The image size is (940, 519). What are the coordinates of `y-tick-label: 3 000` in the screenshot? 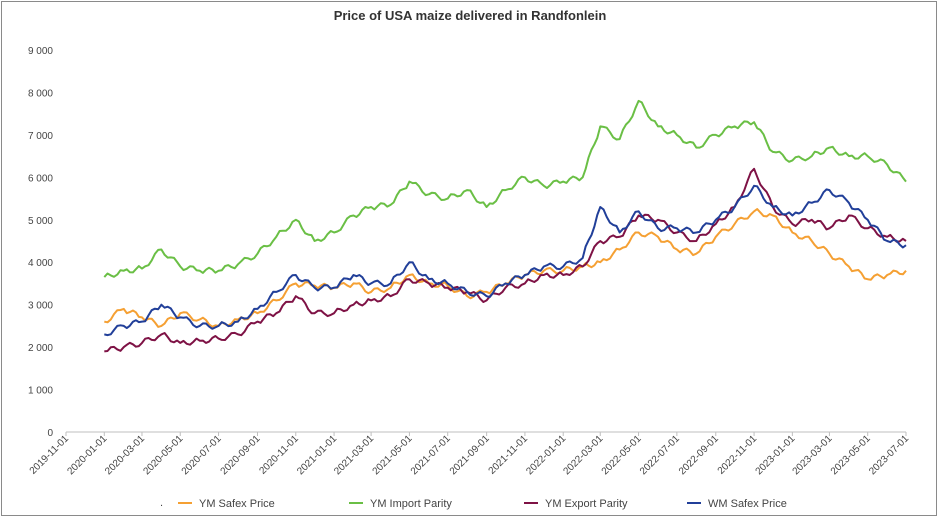 It's located at (40, 306).